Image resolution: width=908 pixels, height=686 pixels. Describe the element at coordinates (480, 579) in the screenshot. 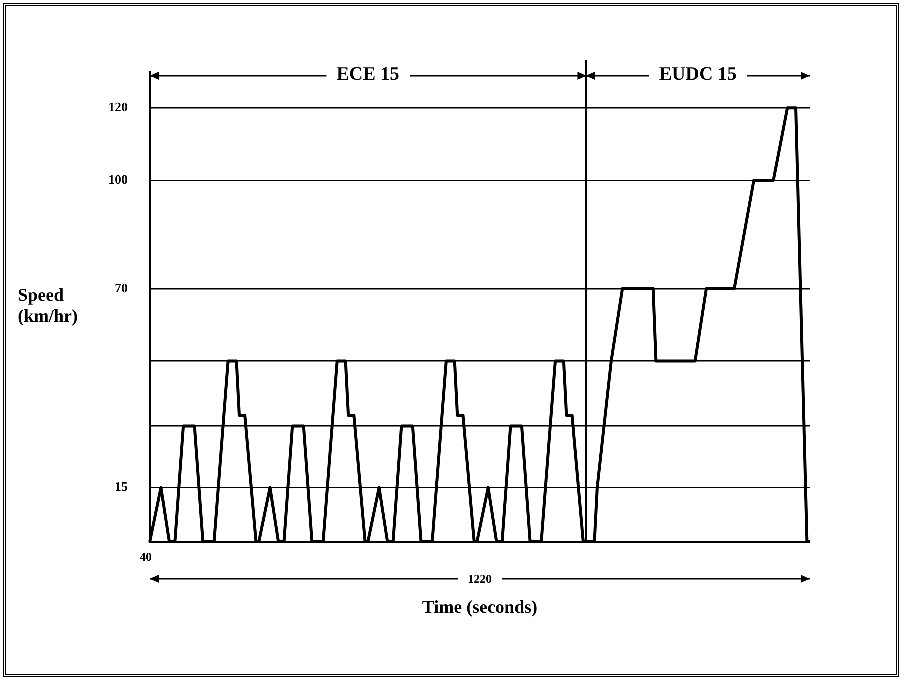

I see `text: 1220` at that location.